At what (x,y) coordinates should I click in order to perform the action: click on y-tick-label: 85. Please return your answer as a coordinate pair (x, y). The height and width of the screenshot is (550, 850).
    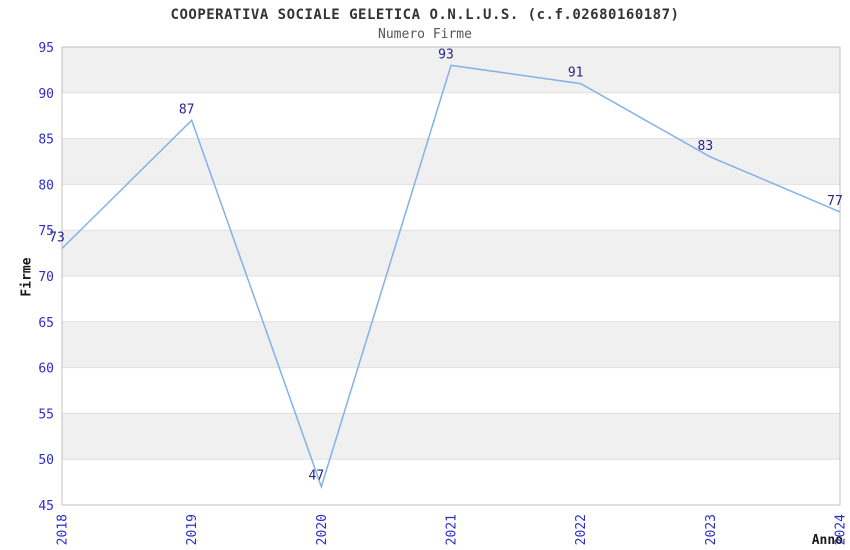
    Looking at the image, I should click on (46, 140).